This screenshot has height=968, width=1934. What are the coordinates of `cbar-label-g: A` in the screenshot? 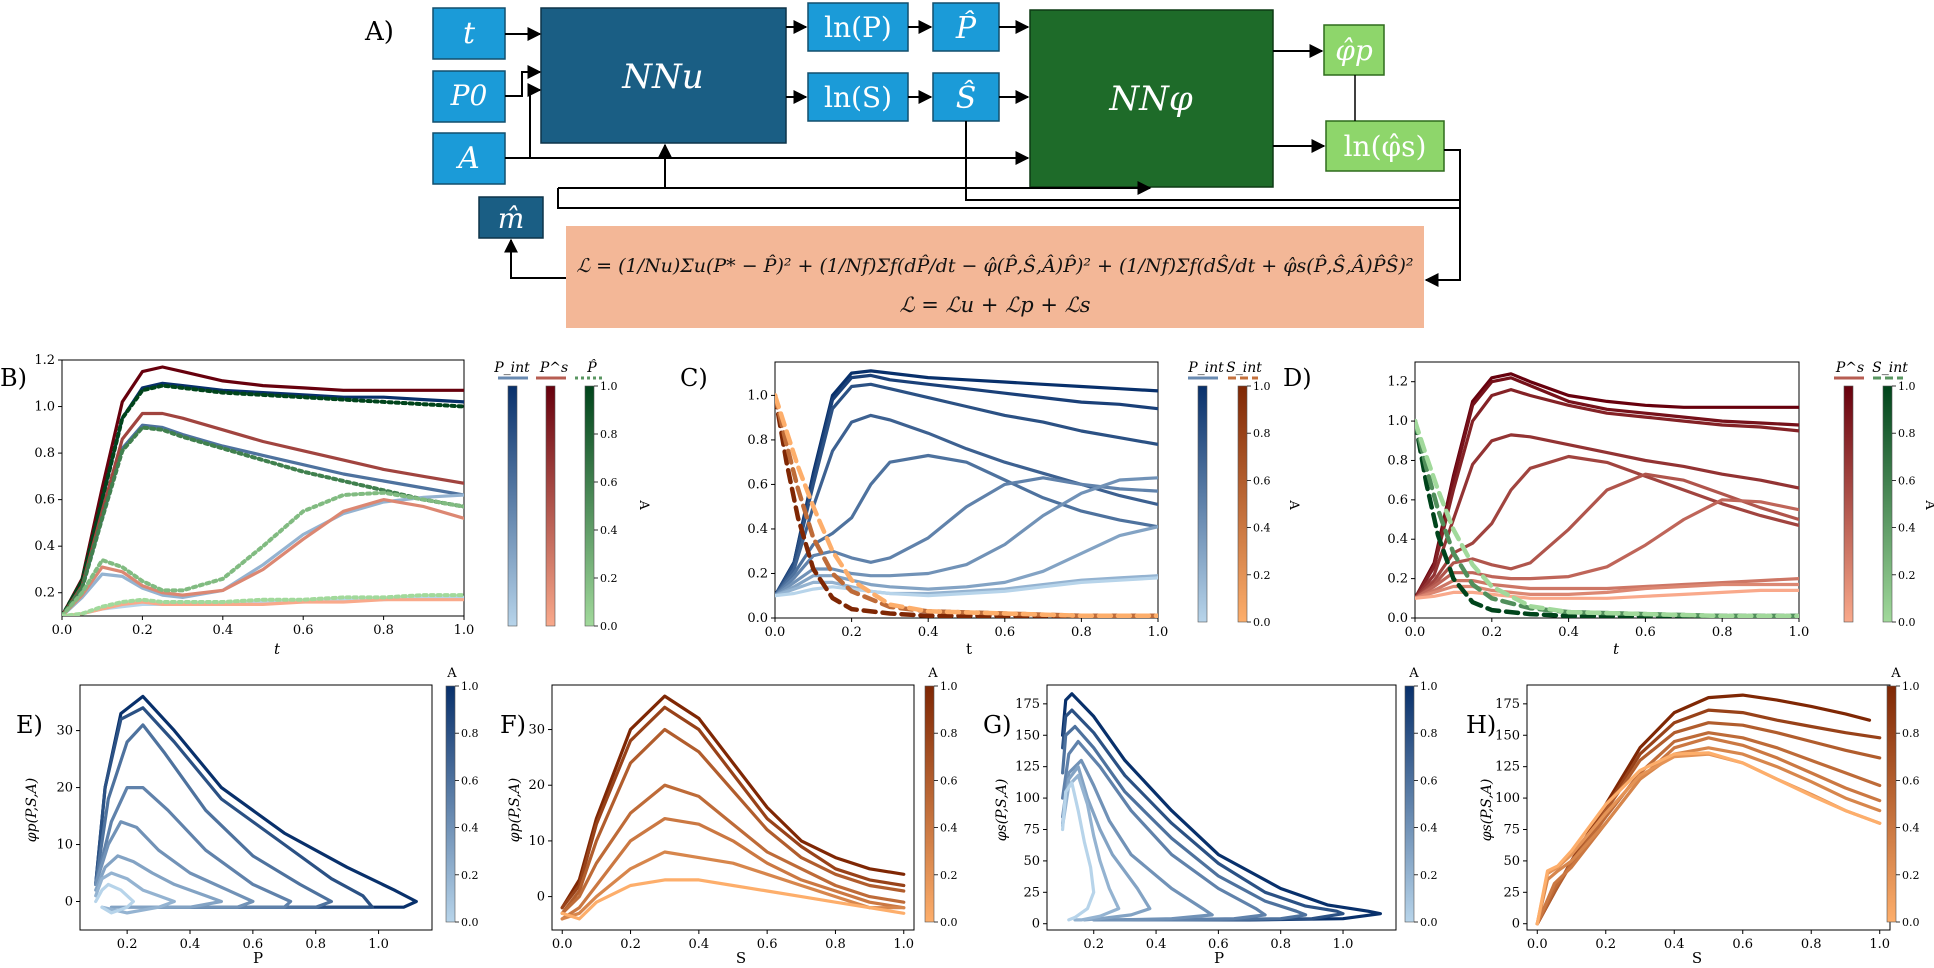 It's located at (1413, 673).